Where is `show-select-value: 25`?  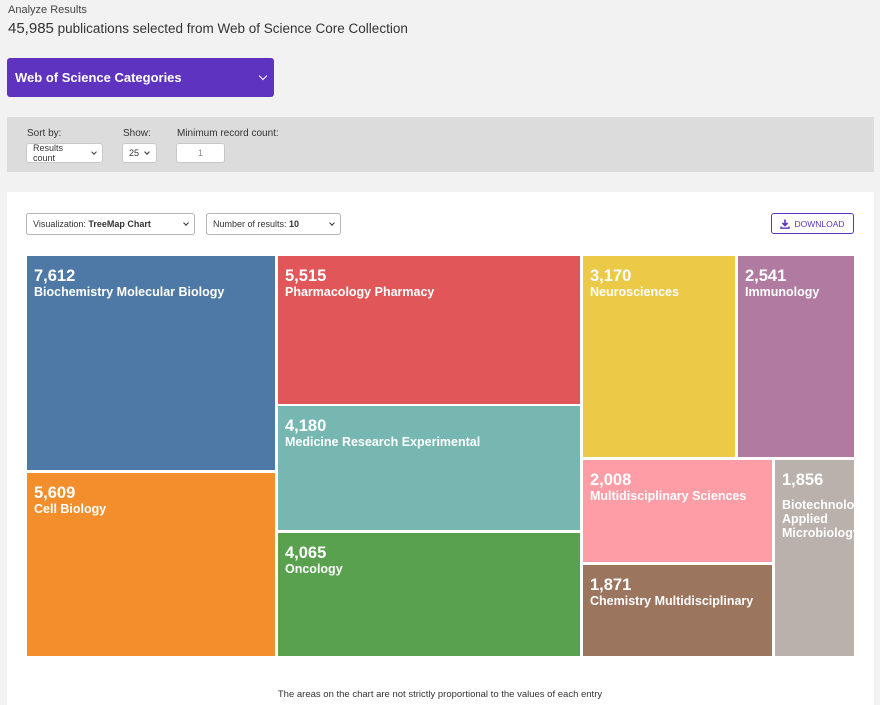
show-select-value: 25 is located at coordinates (134, 153).